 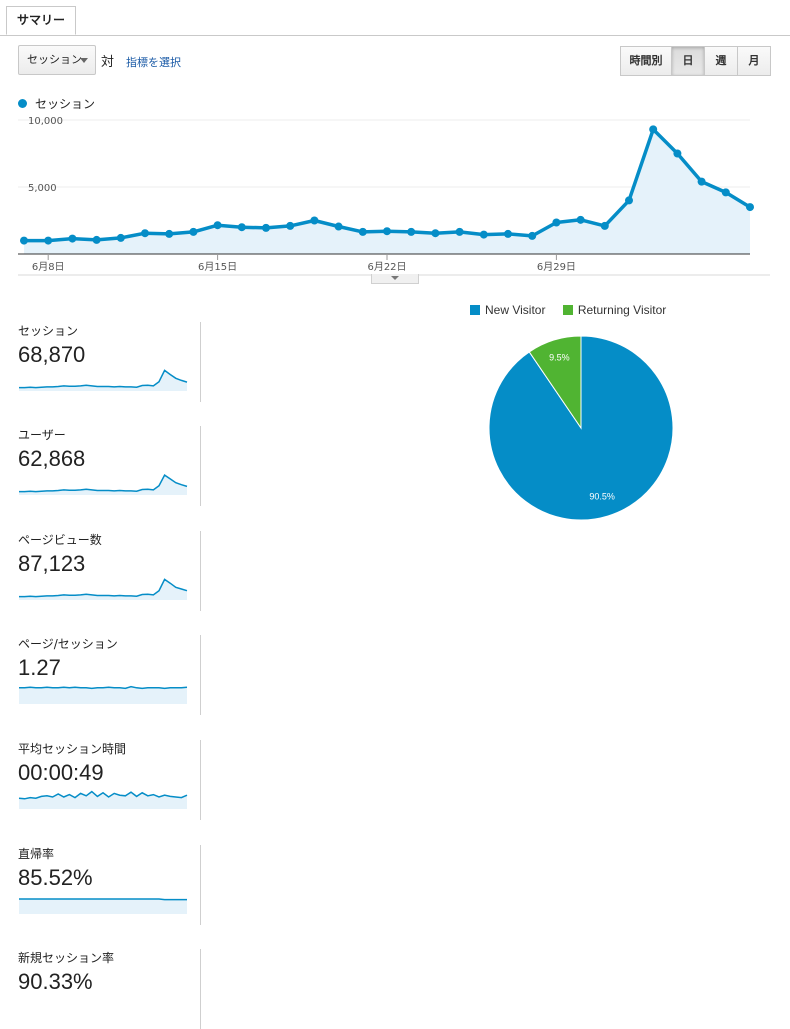 I want to click on metric-card: セッション 68,870, so click(x=109, y=362).